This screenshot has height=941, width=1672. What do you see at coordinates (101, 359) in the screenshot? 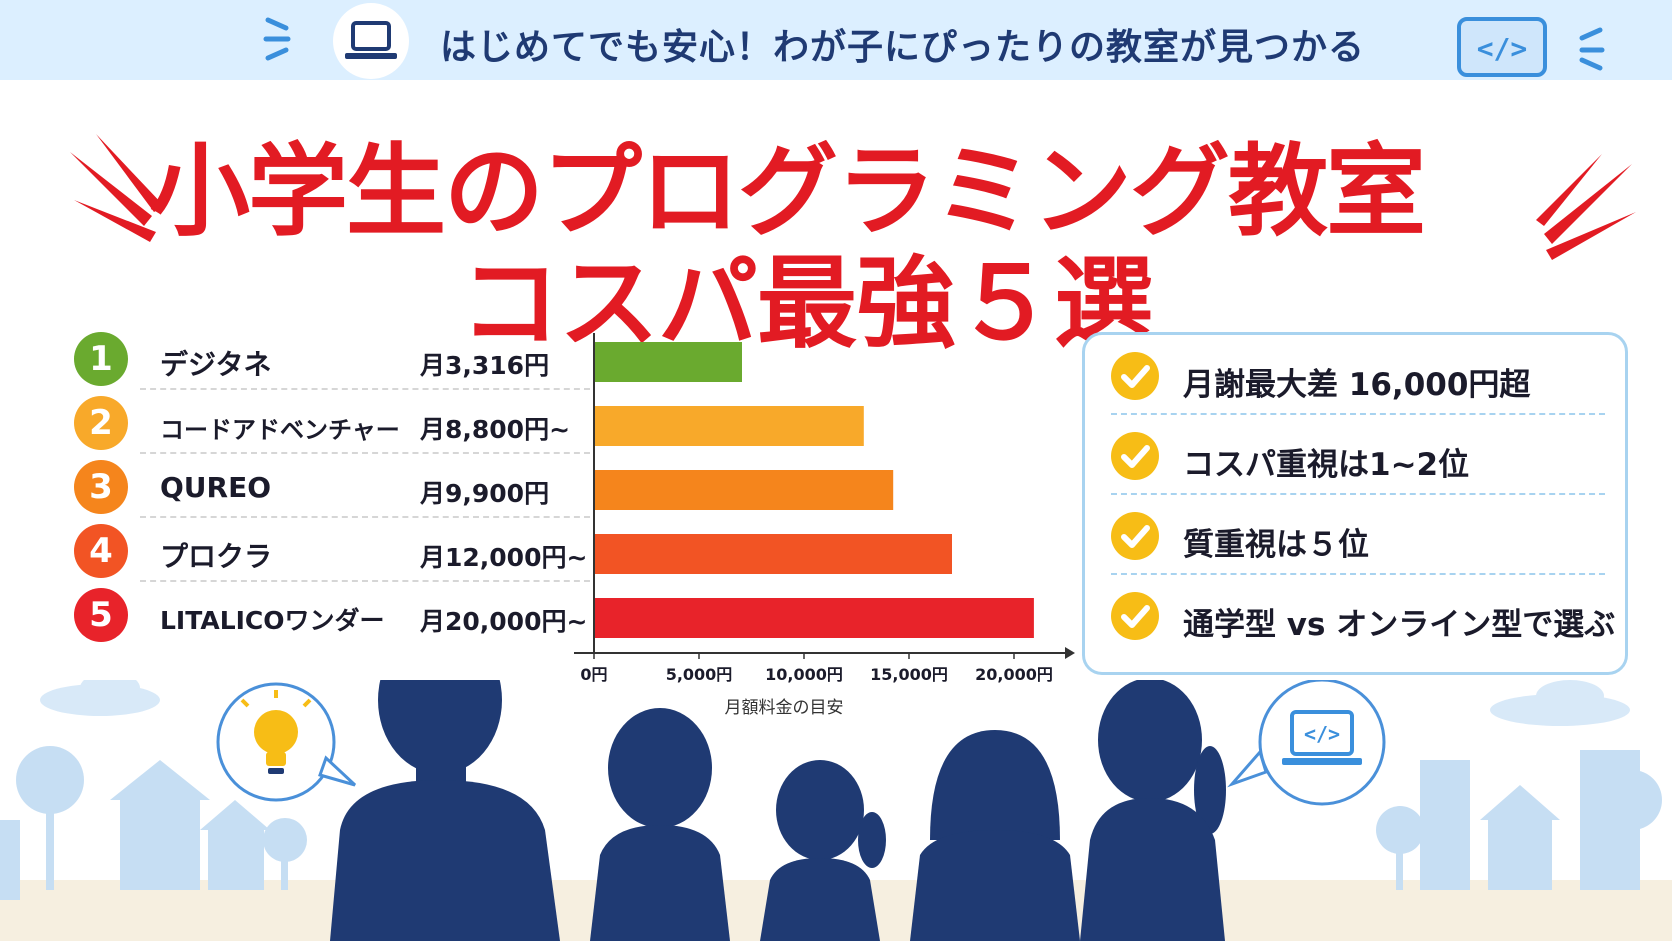
I see `rank-badge: 1` at bounding box center [101, 359].